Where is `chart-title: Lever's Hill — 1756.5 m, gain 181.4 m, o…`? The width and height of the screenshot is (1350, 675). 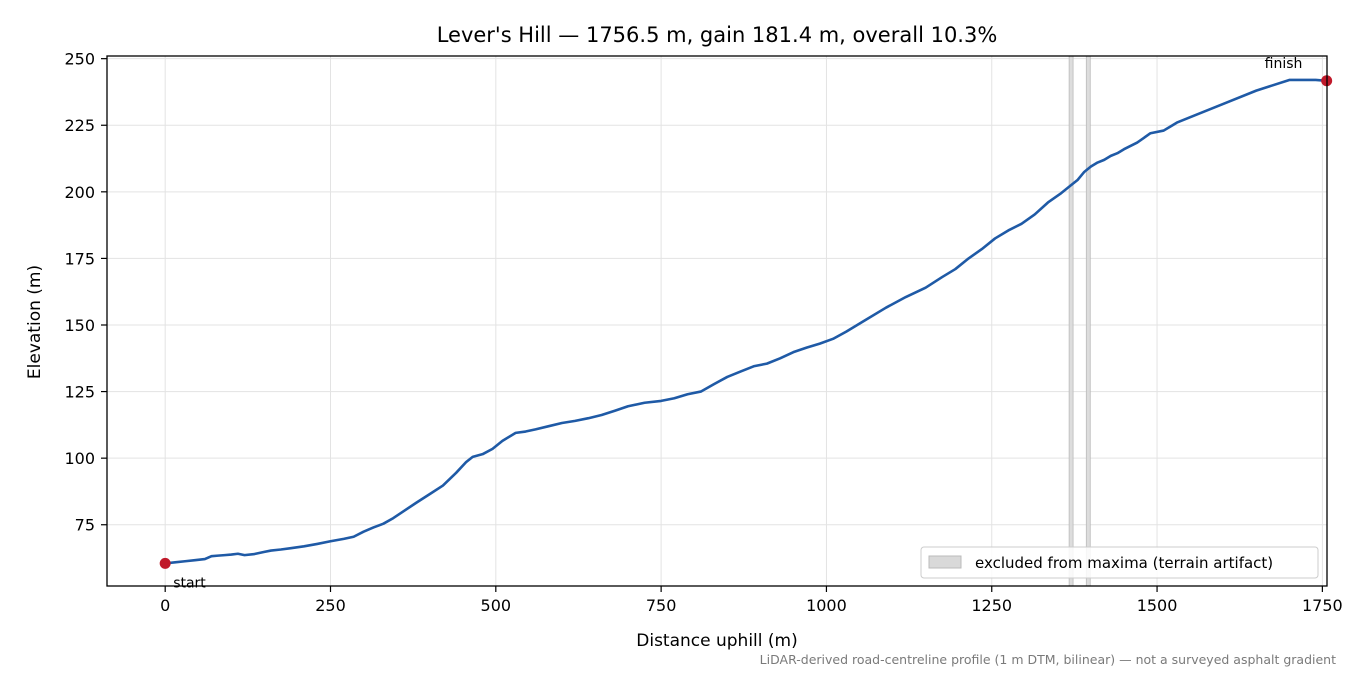 chart-title: Lever's Hill — 1756.5 m, gain 181.4 m, o… is located at coordinates (717, 35).